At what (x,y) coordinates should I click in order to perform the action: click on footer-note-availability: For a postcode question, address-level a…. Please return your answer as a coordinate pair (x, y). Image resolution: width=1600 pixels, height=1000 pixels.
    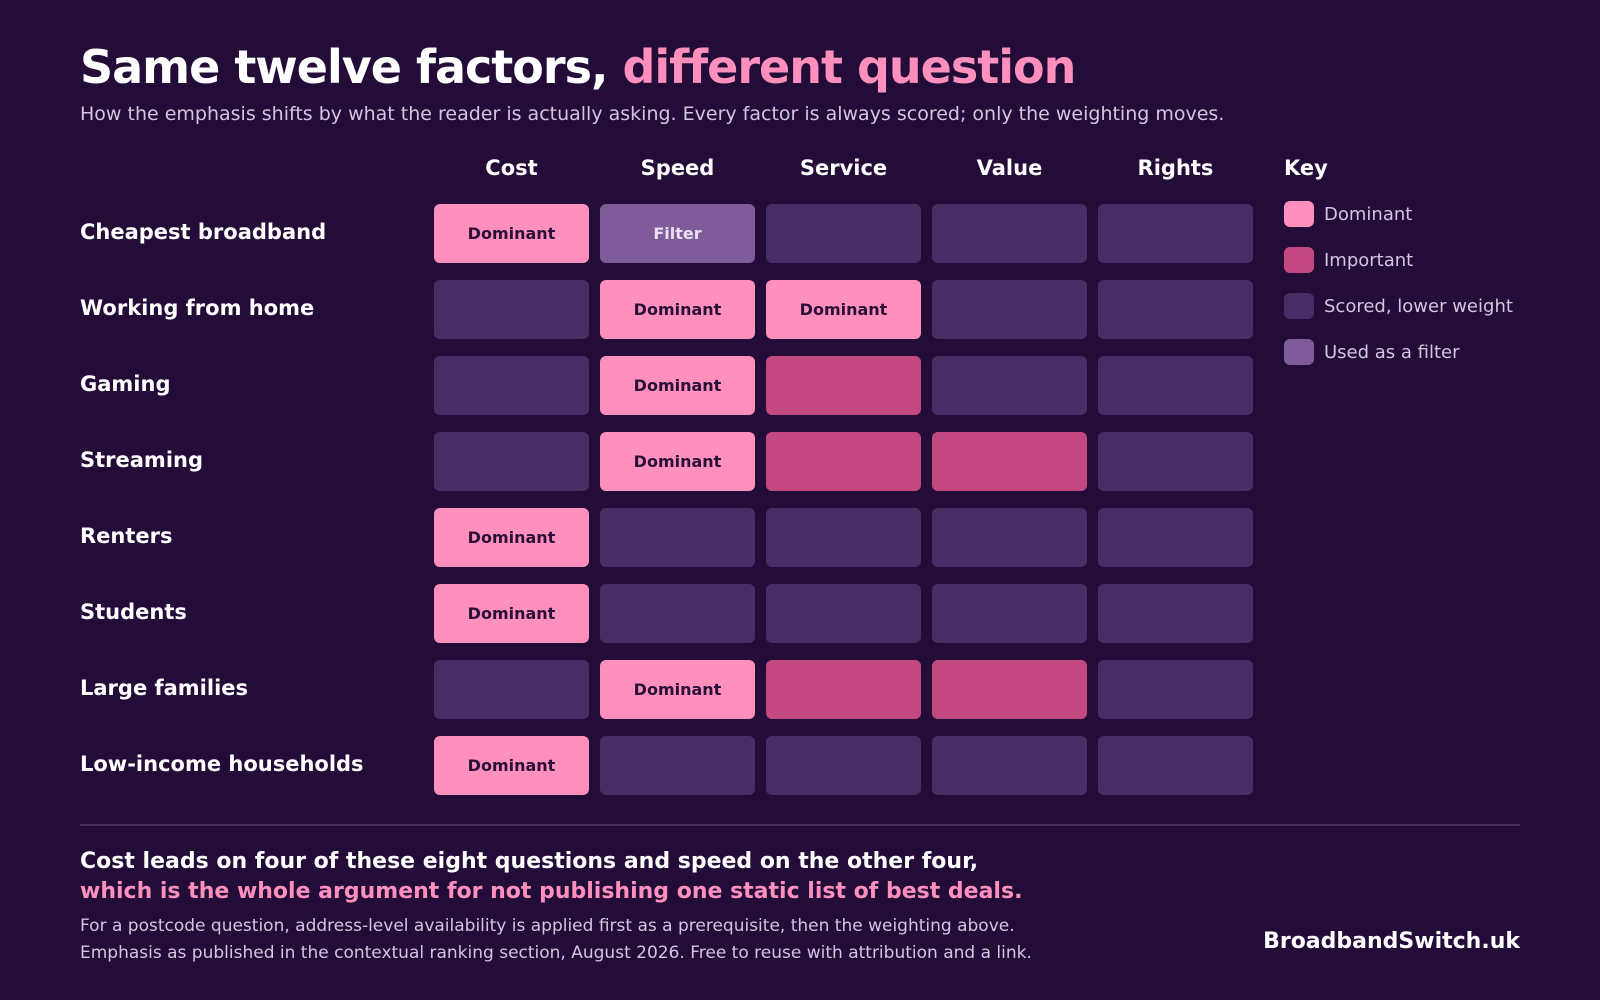
    Looking at the image, I should click on (547, 926).